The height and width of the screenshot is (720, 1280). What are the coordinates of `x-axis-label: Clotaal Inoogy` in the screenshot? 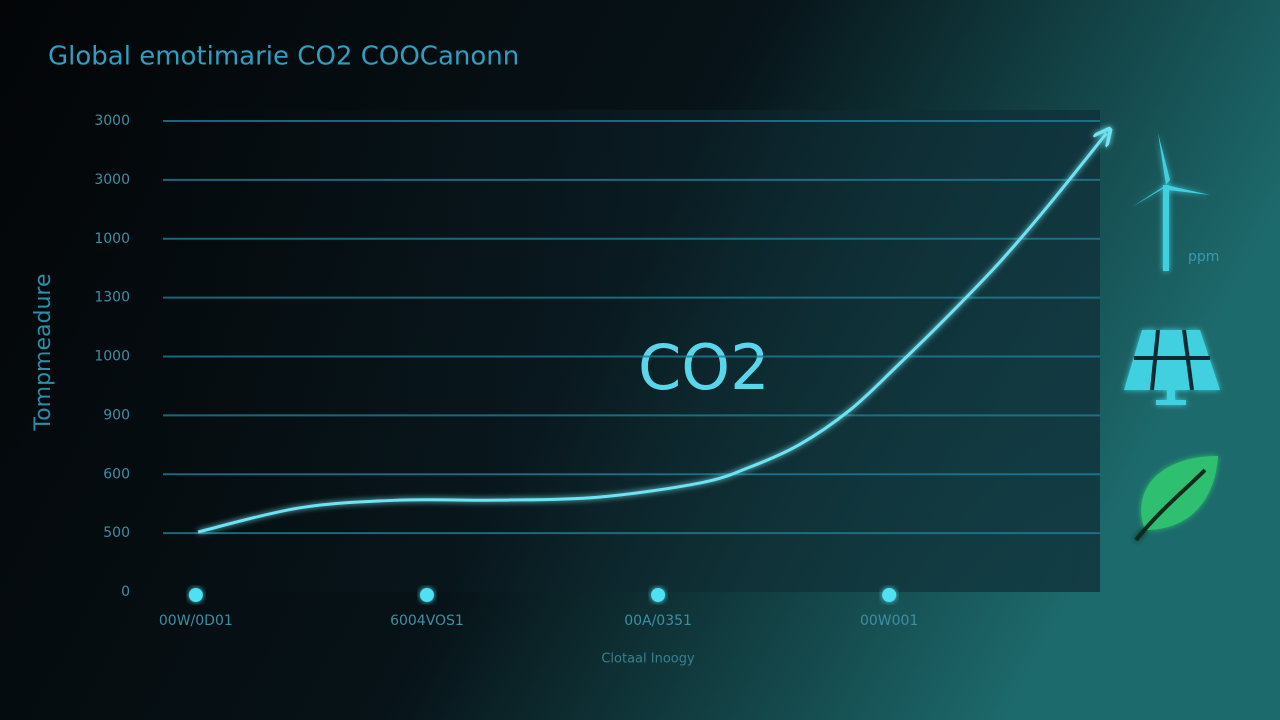 It's located at (648, 659).